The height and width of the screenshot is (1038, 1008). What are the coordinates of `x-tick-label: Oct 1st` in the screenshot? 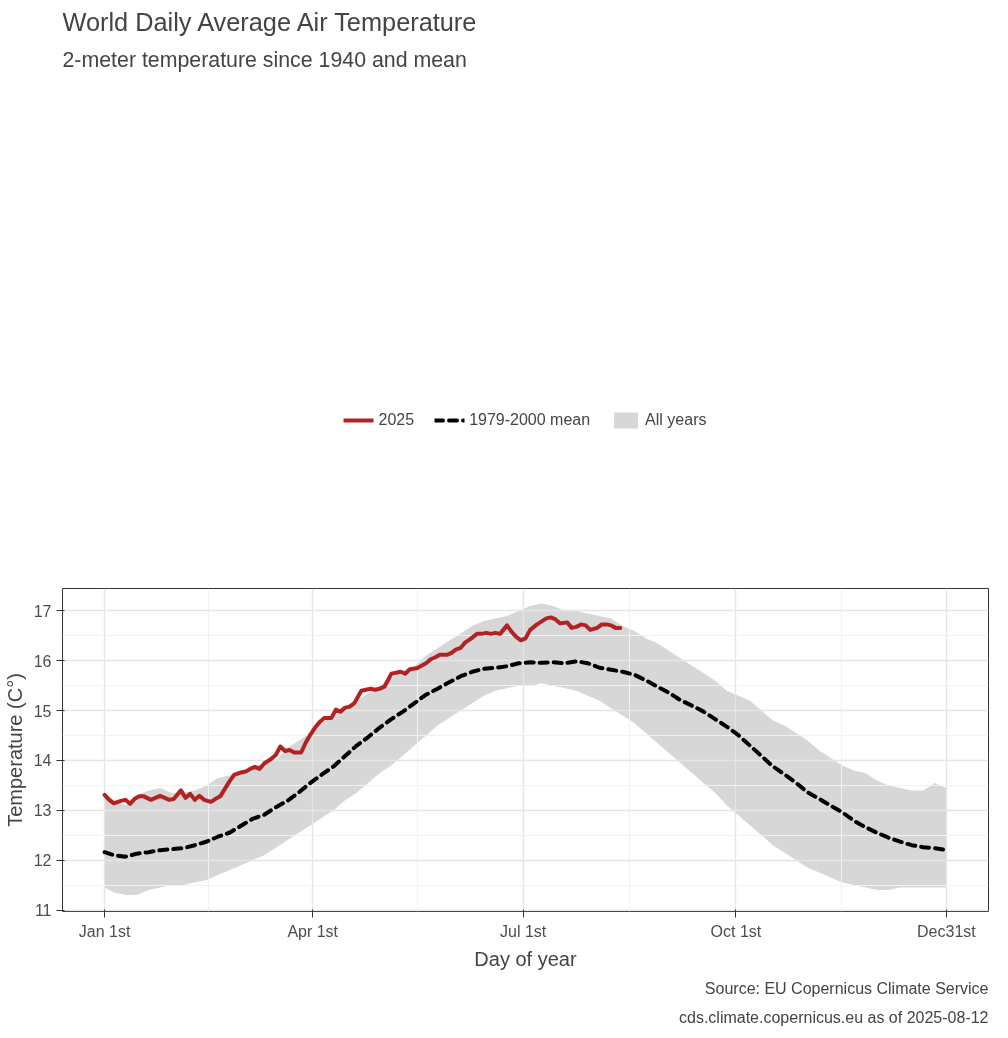 It's located at (736, 931).